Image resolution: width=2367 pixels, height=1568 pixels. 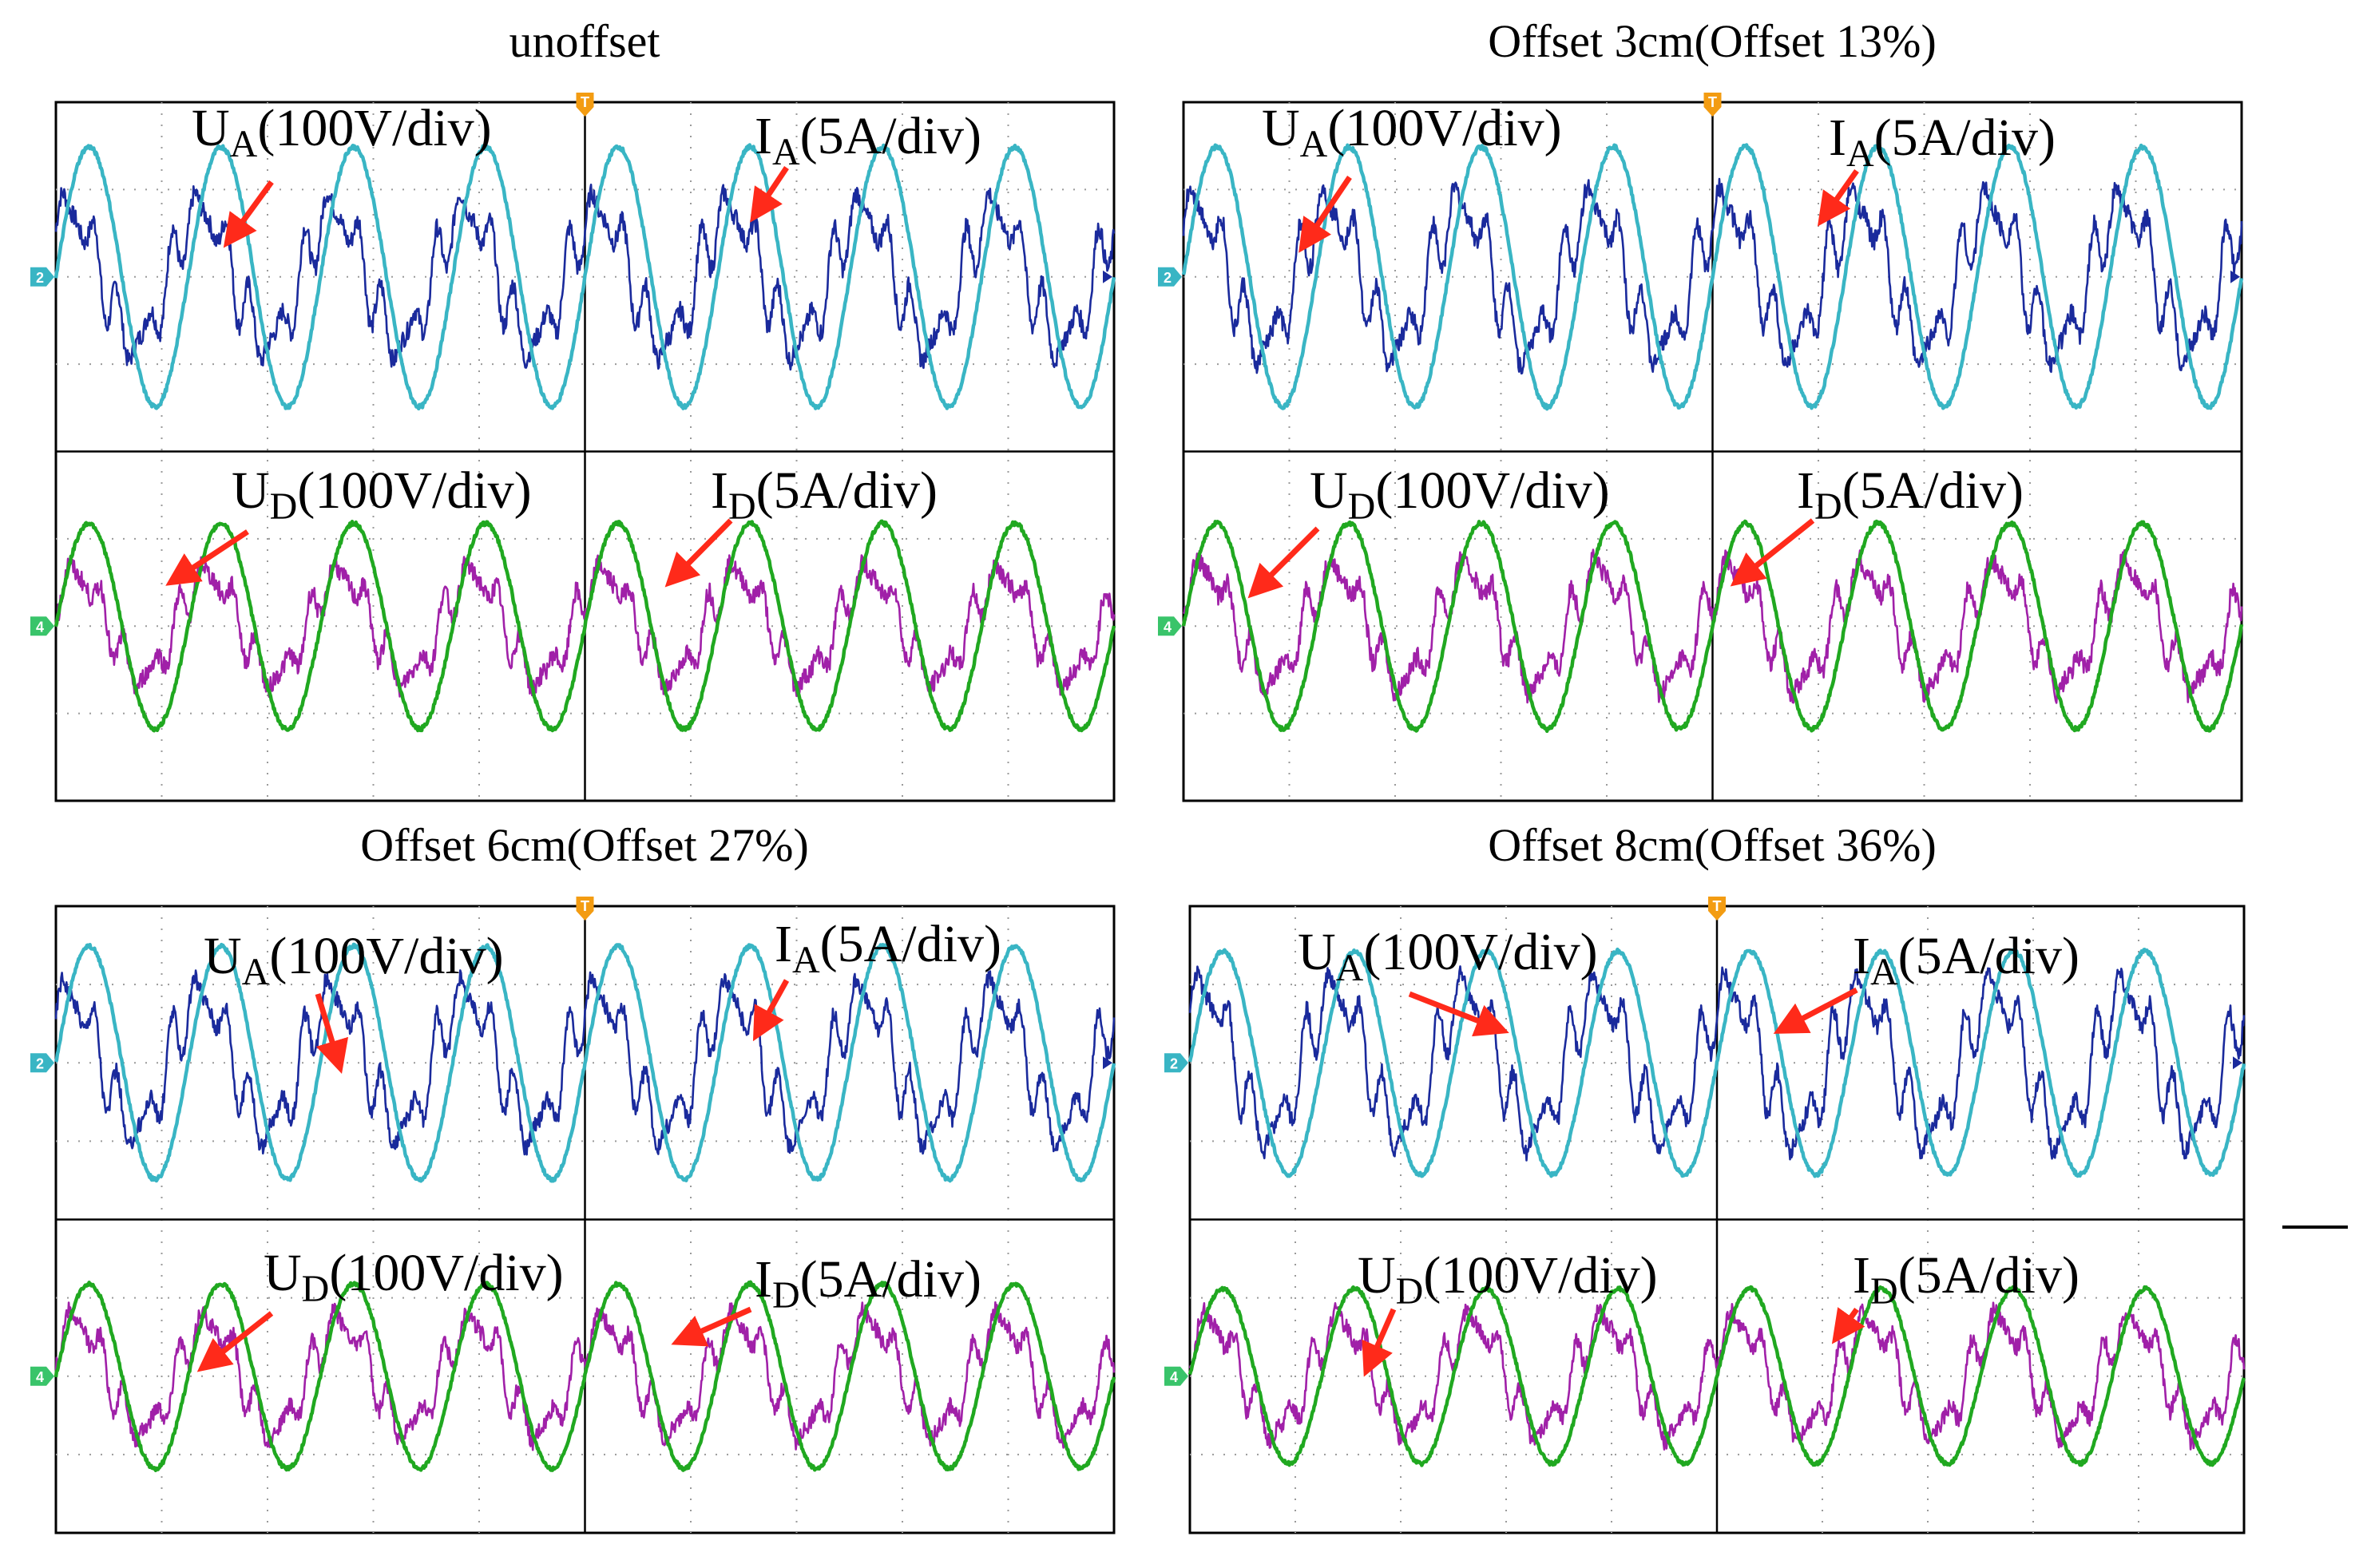 What do you see at coordinates (1712, 41) in the screenshot?
I see `panel-title: Offset 3cm(Offset 13%)` at bounding box center [1712, 41].